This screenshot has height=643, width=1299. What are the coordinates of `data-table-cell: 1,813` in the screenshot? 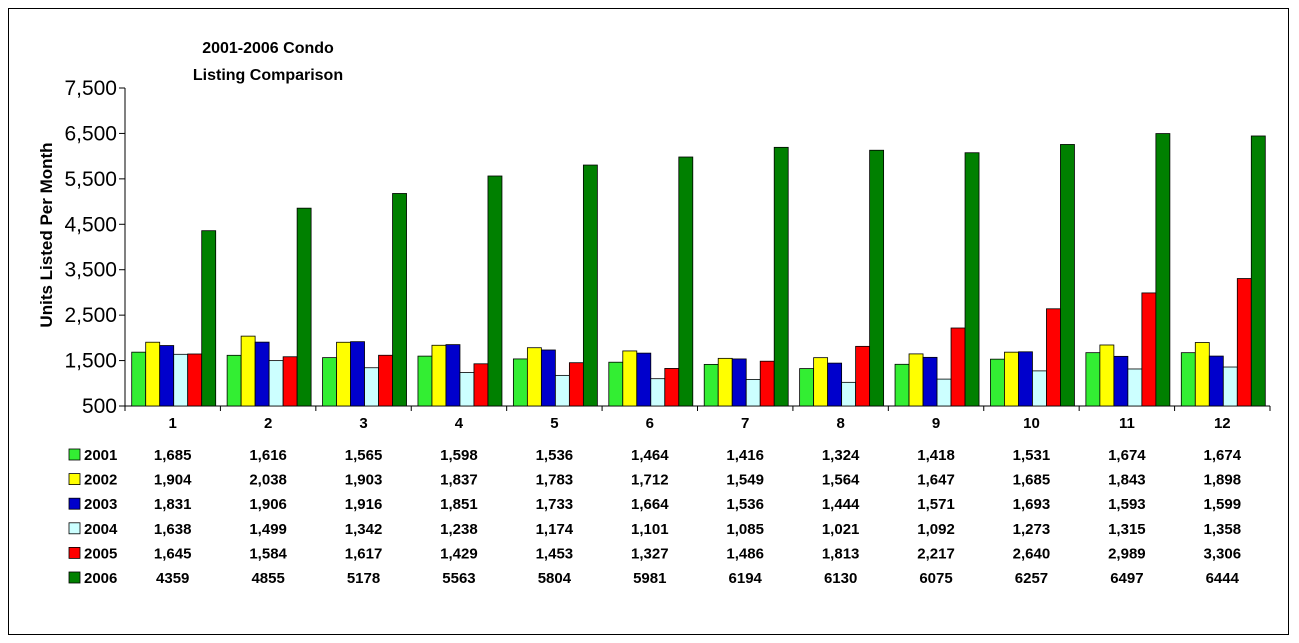 It's located at (841, 553).